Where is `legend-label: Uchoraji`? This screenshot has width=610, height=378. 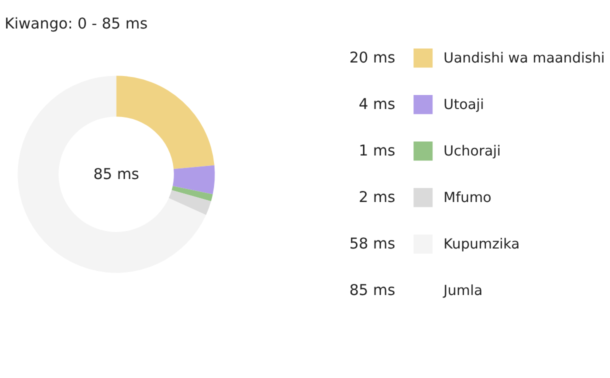
legend-label: Uchoraji is located at coordinates (472, 152).